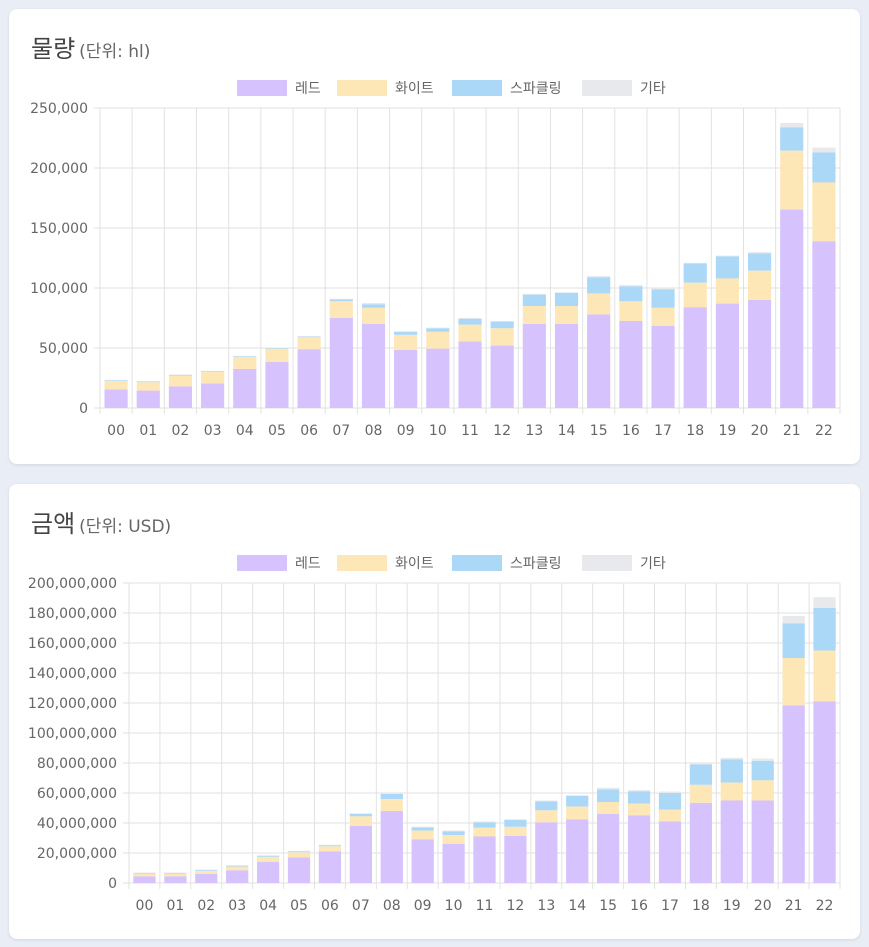 This screenshot has height=947, width=869. I want to click on volume-legend-item-white: 화이트, so click(385, 88).